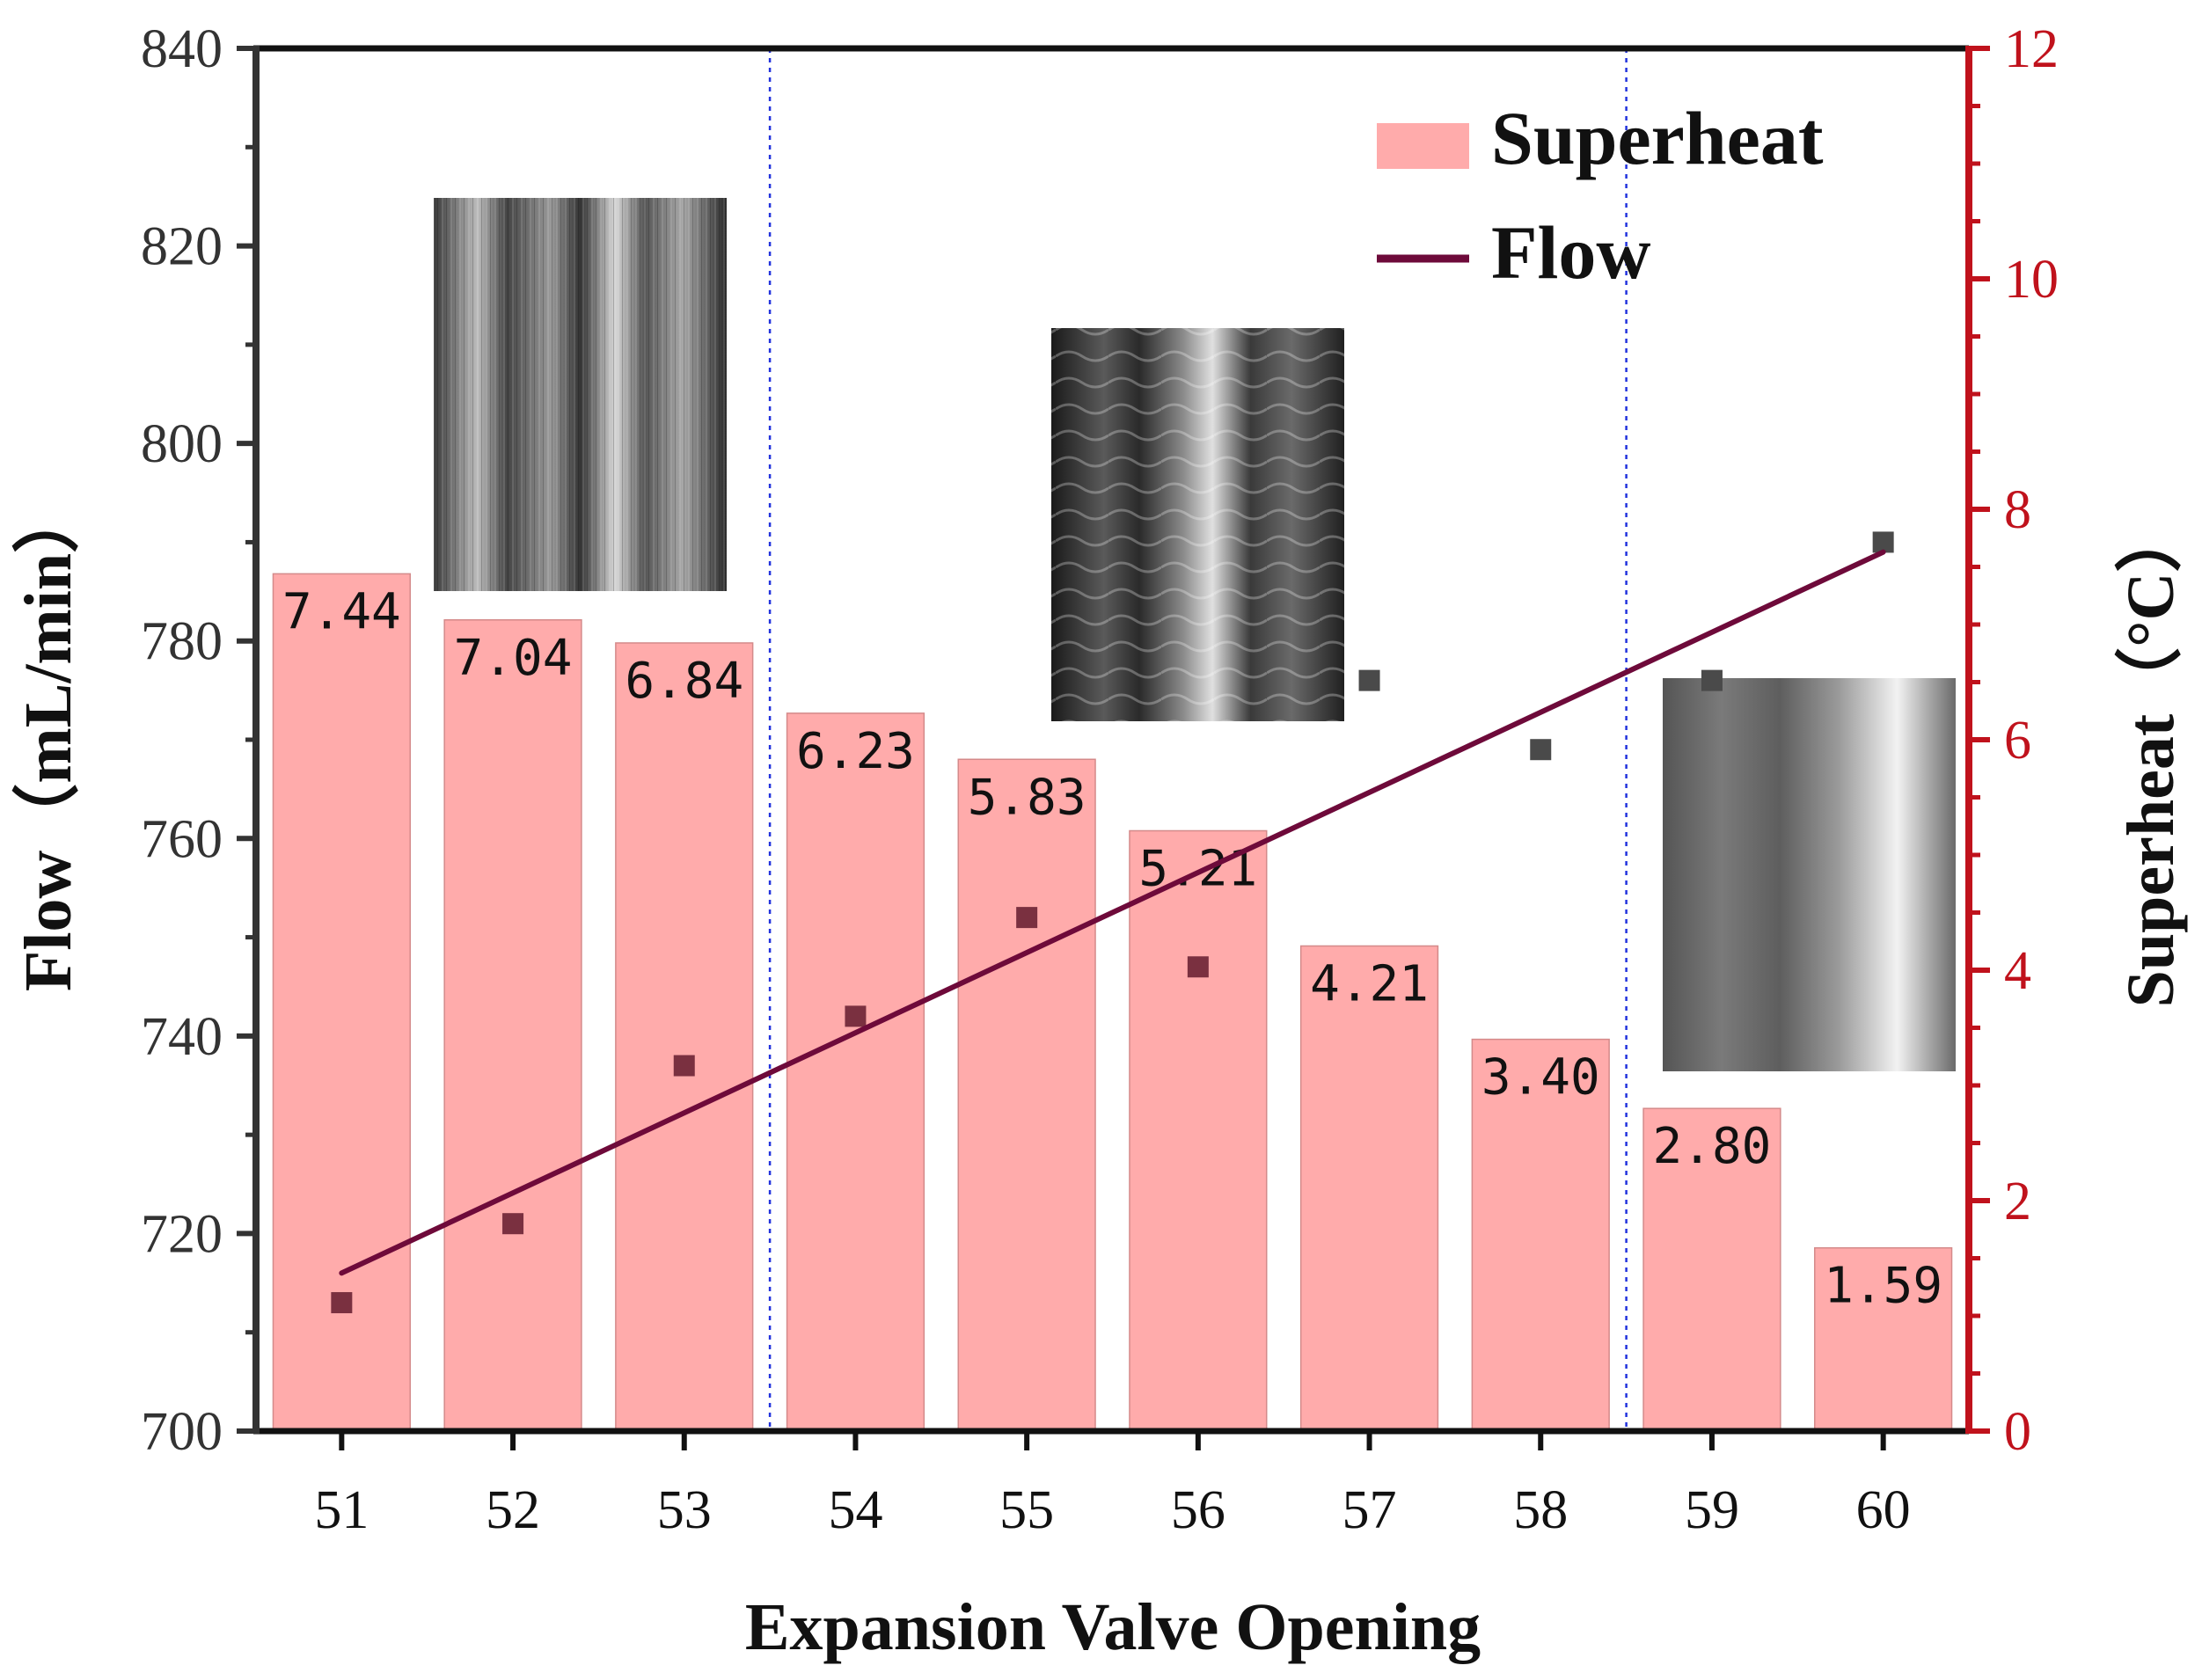 Image resolution: width=2202 pixels, height=1680 pixels. Describe the element at coordinates (182, 444) in the screenshot. I see `left-tick-label-800: 800` at that location.